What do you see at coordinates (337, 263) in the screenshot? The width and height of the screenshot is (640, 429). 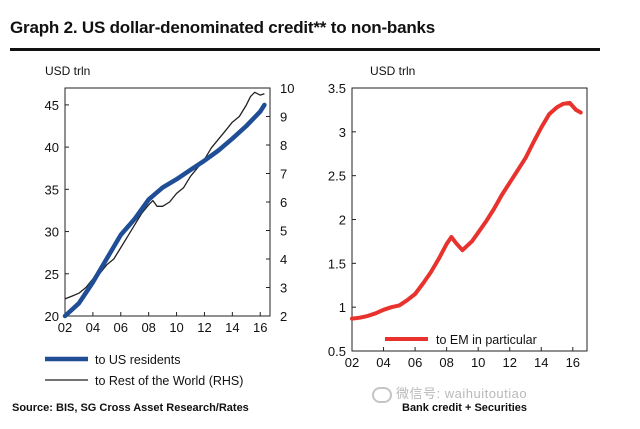 I see `y-tick-label: 1.5` at bounding box center [337, 263].